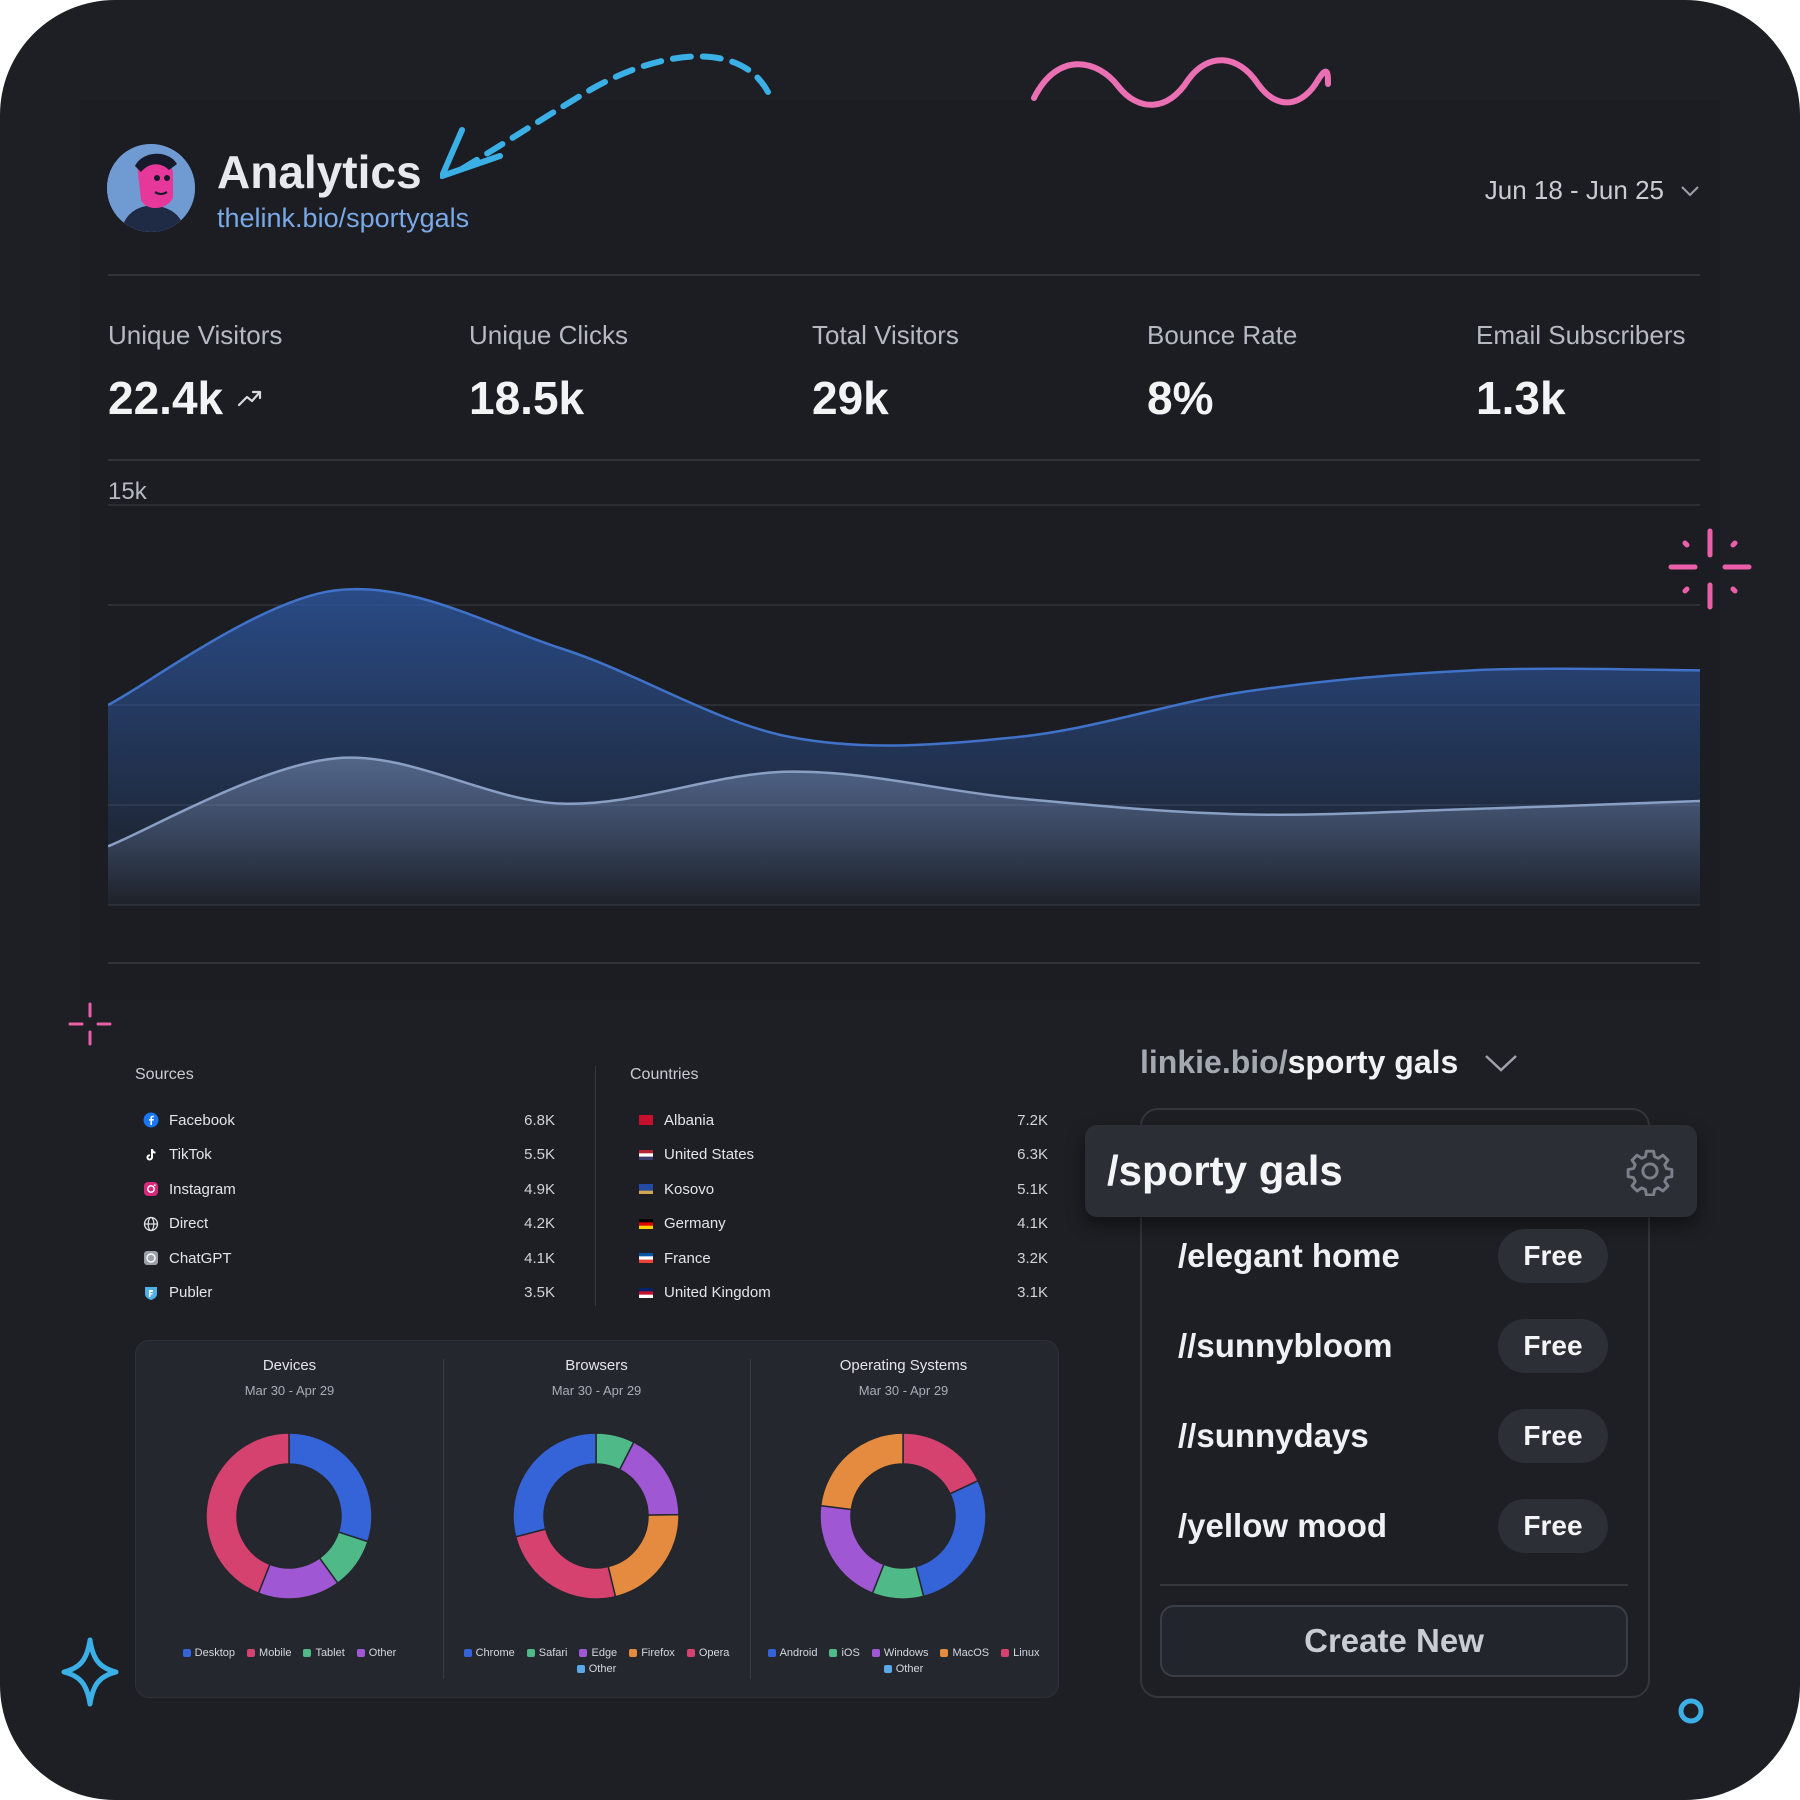  Describe the element at coordinates (903, 1365) in the screenshot. I see `donut-title: Operating Systems` at that location.